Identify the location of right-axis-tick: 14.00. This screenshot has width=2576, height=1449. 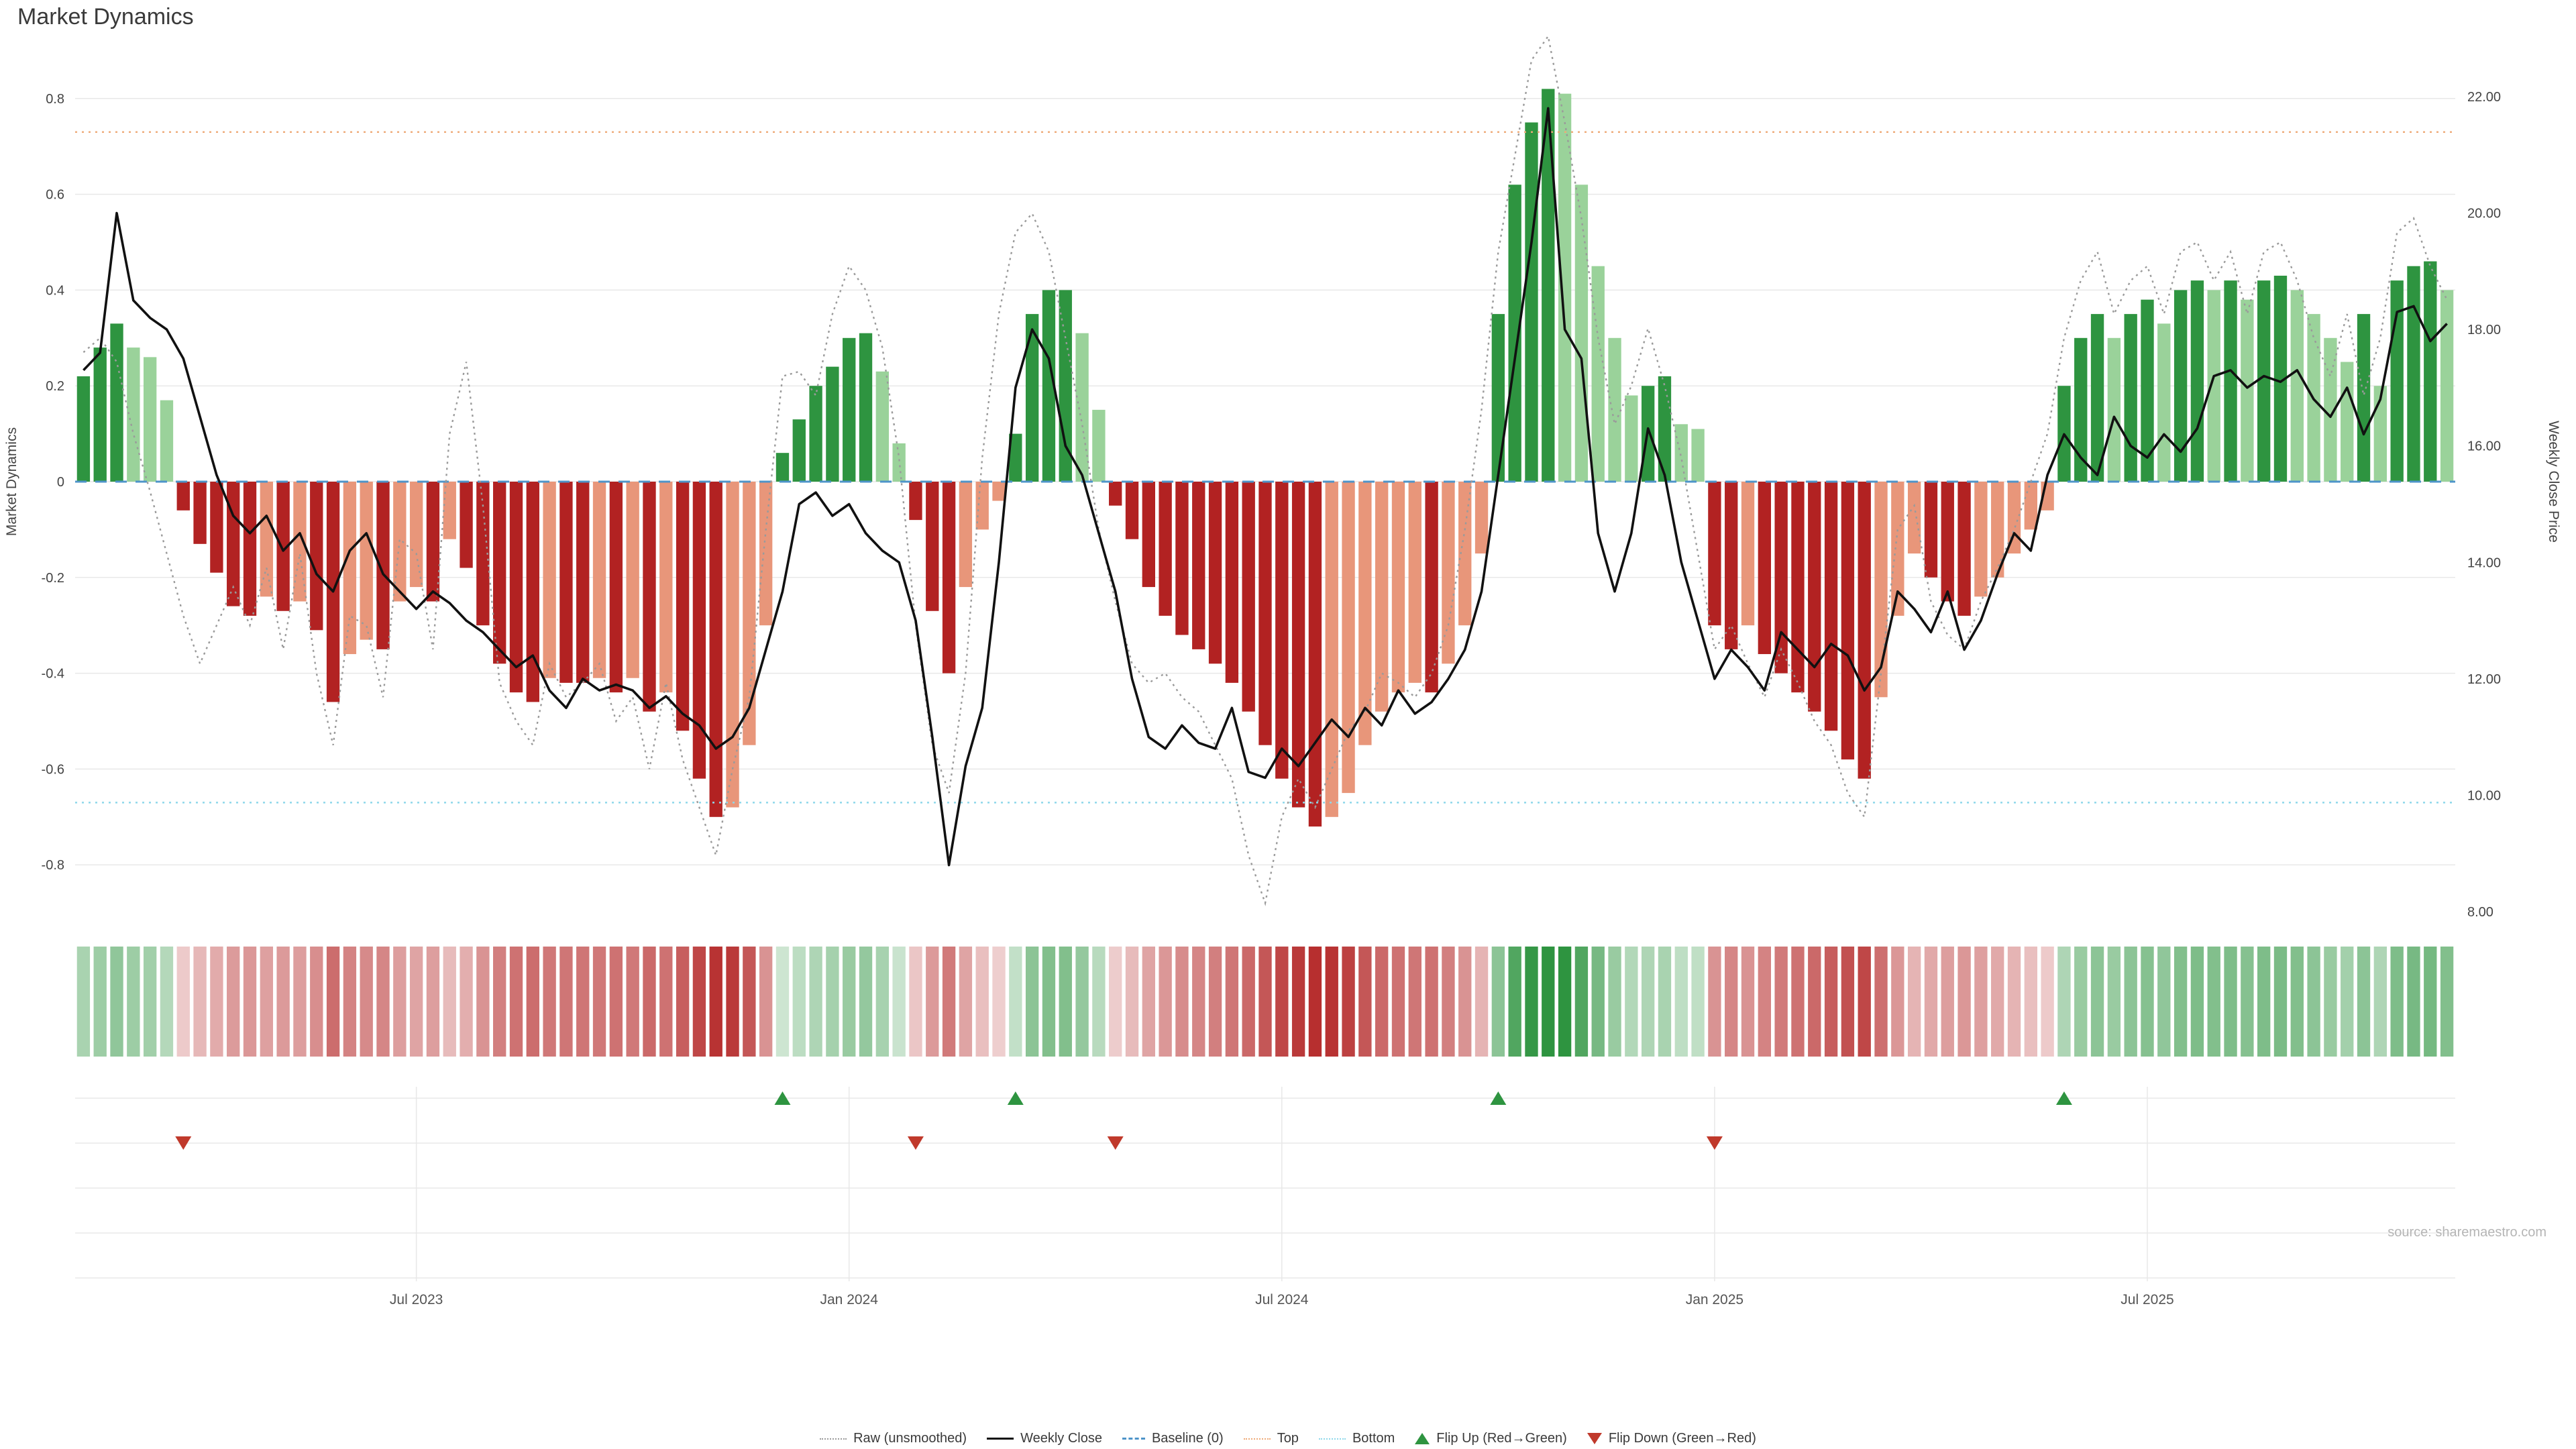
(2484, 562).